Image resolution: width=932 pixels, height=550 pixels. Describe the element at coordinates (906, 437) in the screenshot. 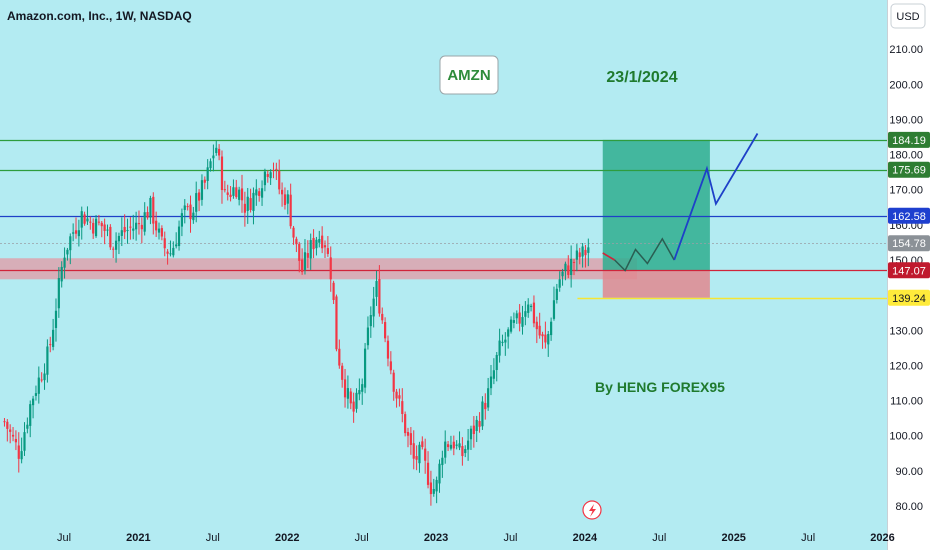

I see `y-tick-label-2: 100.00` at that location.